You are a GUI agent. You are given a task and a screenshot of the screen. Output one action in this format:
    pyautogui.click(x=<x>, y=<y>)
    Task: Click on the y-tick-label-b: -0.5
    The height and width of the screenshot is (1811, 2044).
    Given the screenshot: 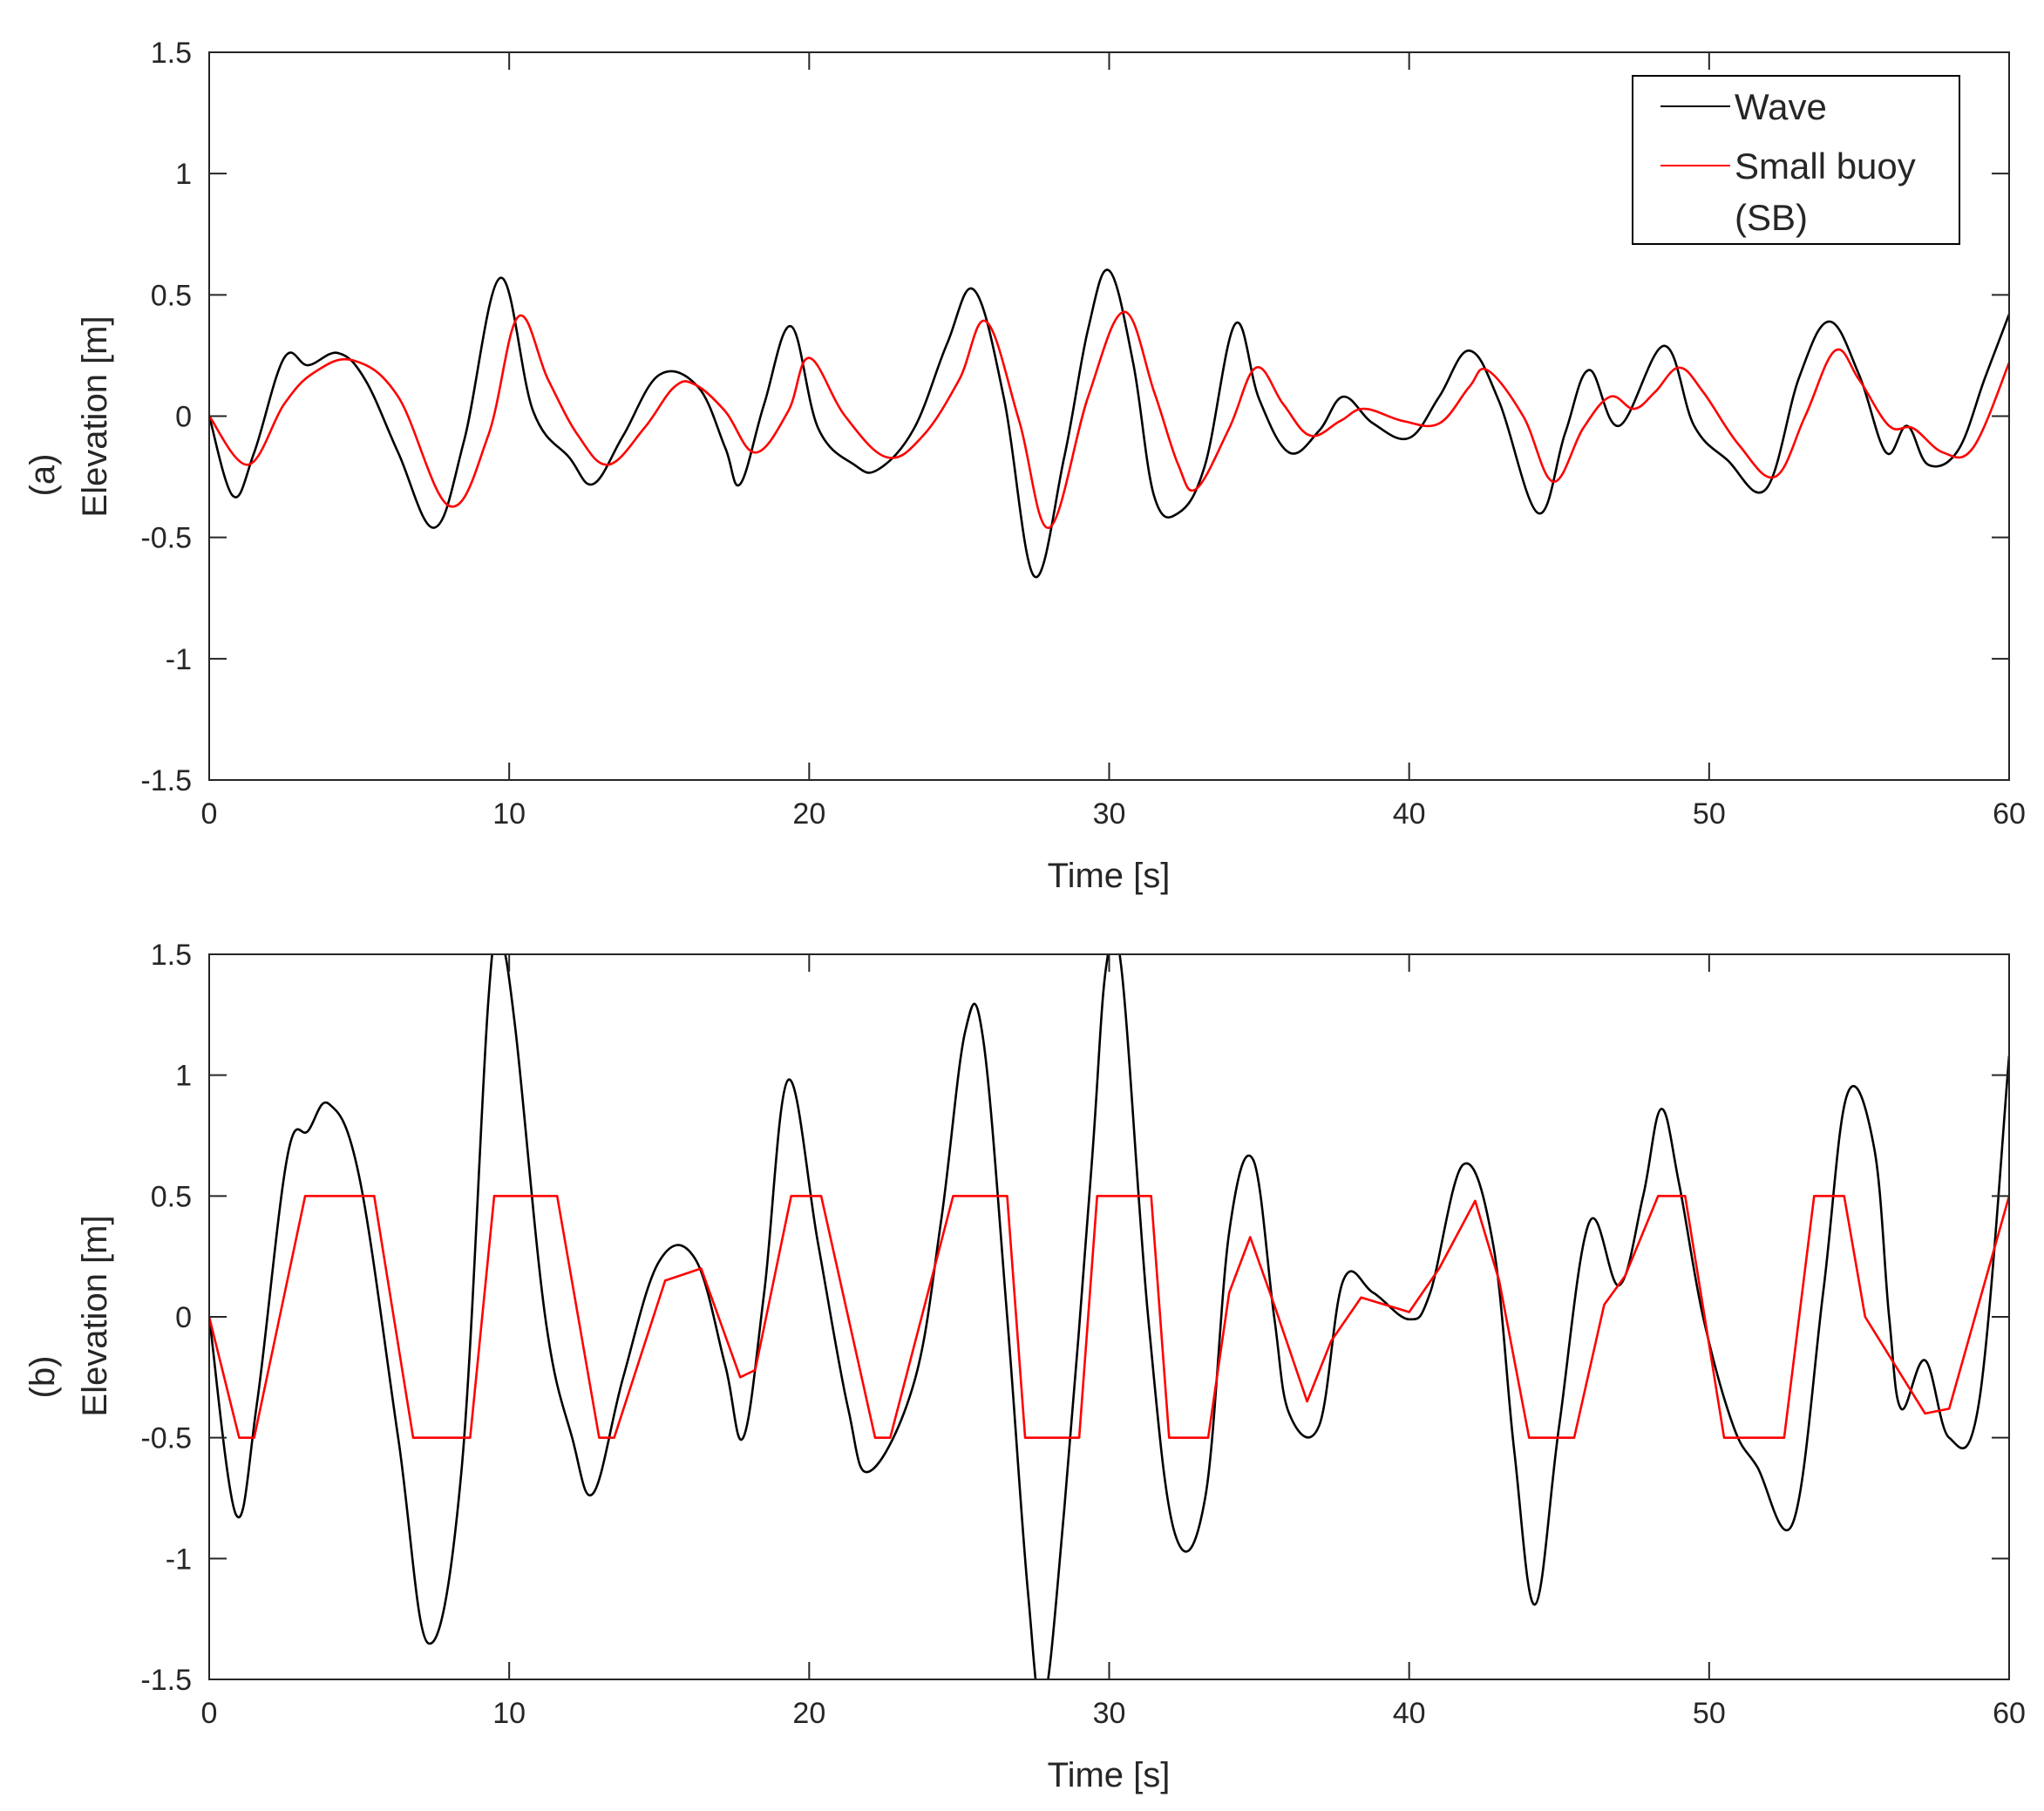 What is the action you would take?
    pyautogui.click(x=166, y=1438)
    